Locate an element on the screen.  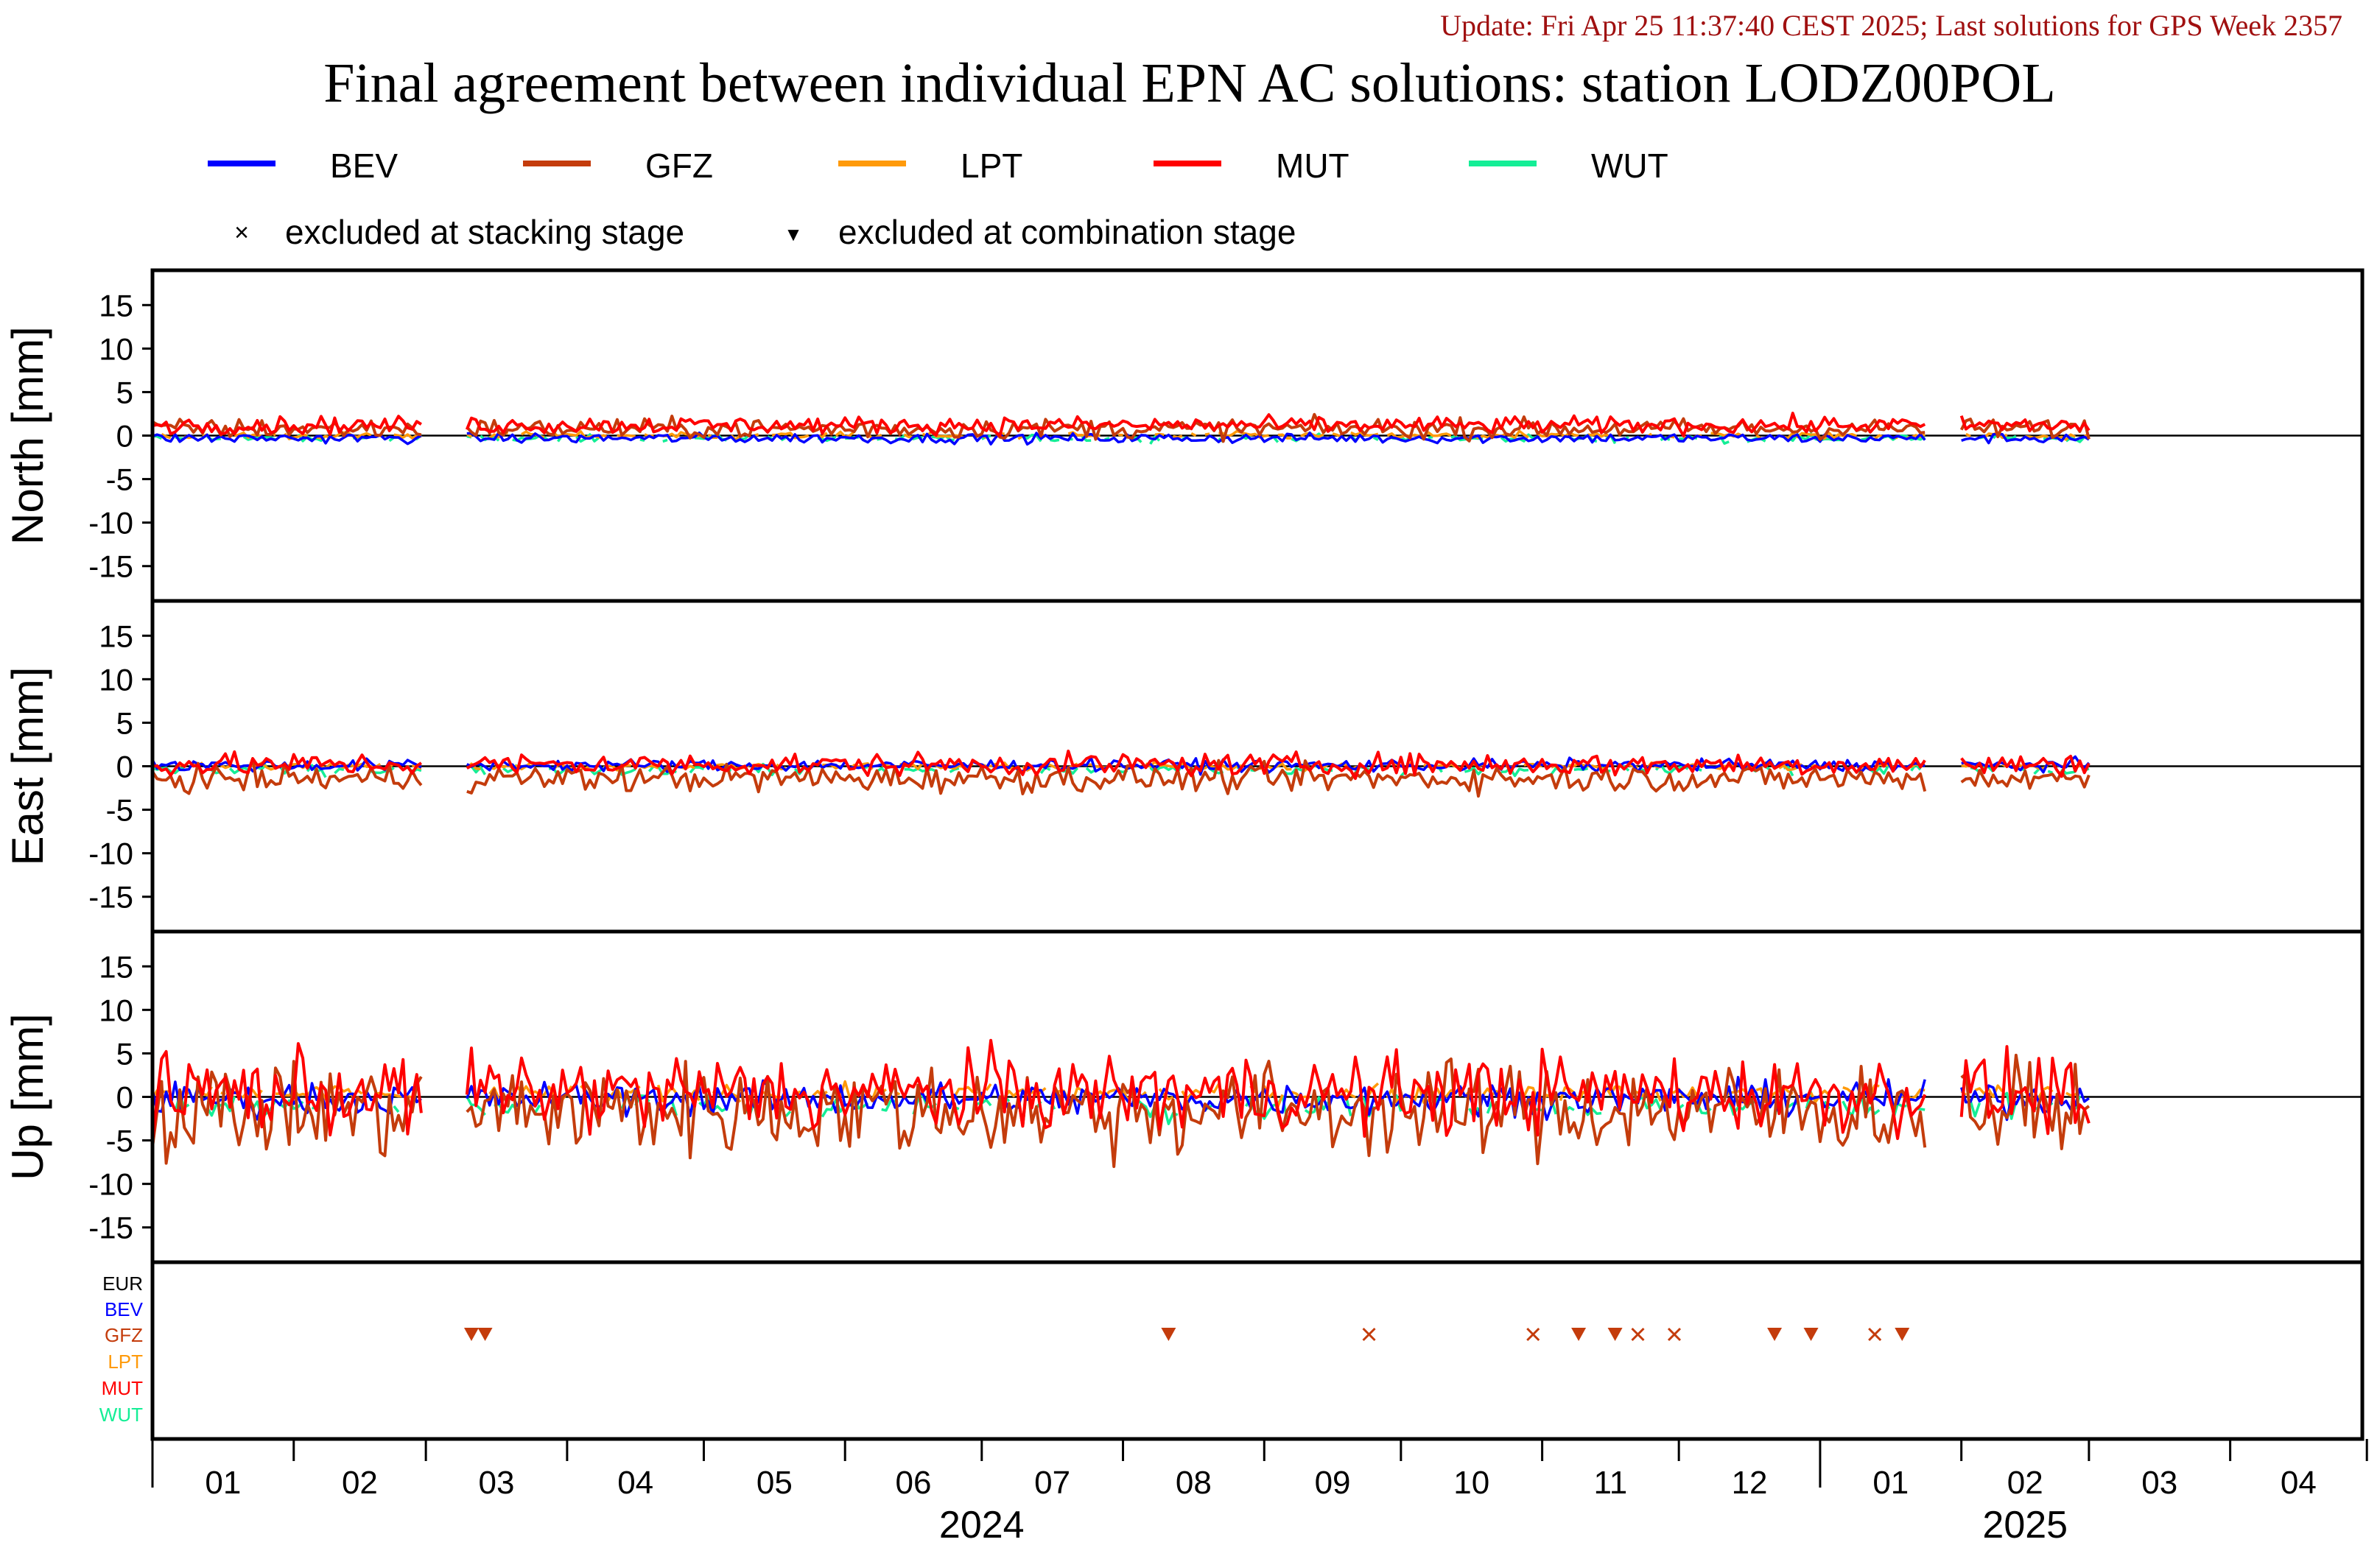
legend-label-gfz: GFZ is located at coordinates (679, 166).